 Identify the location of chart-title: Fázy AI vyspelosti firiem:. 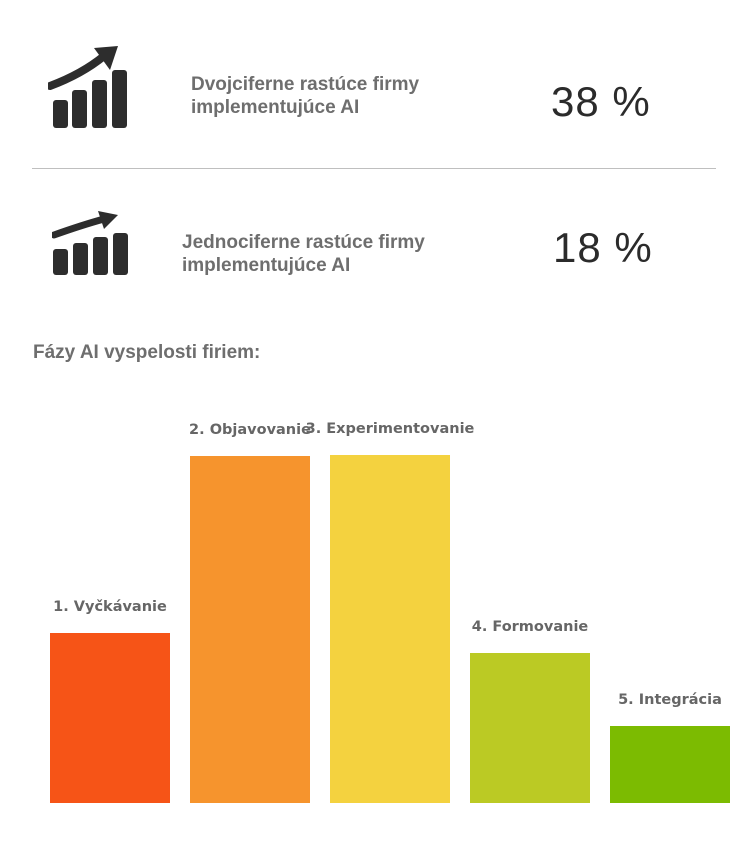
(147, 352).